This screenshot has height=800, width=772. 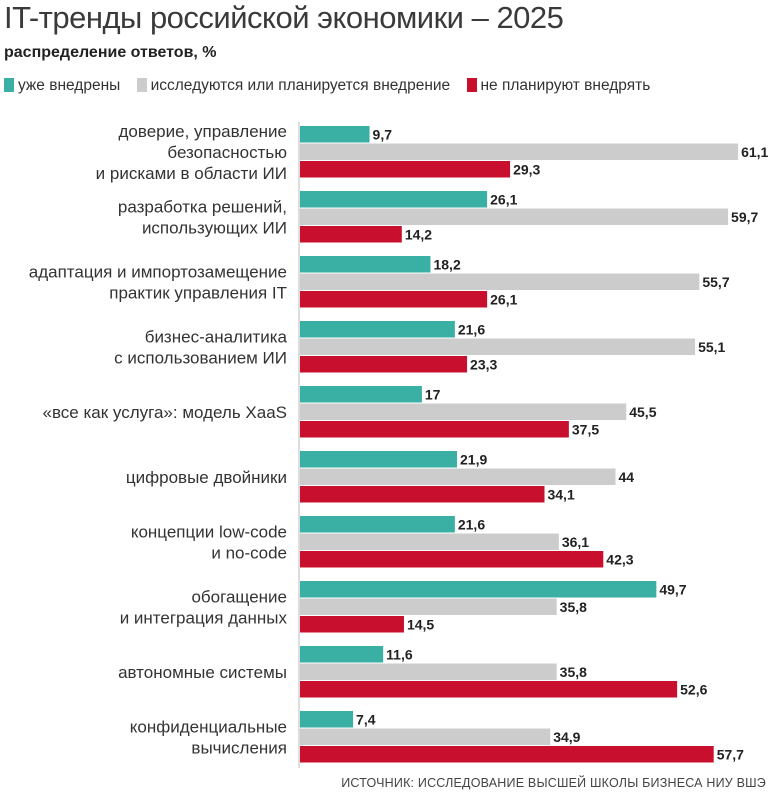 I want to click on data-label: 9,7, so click(x=383, y=135).